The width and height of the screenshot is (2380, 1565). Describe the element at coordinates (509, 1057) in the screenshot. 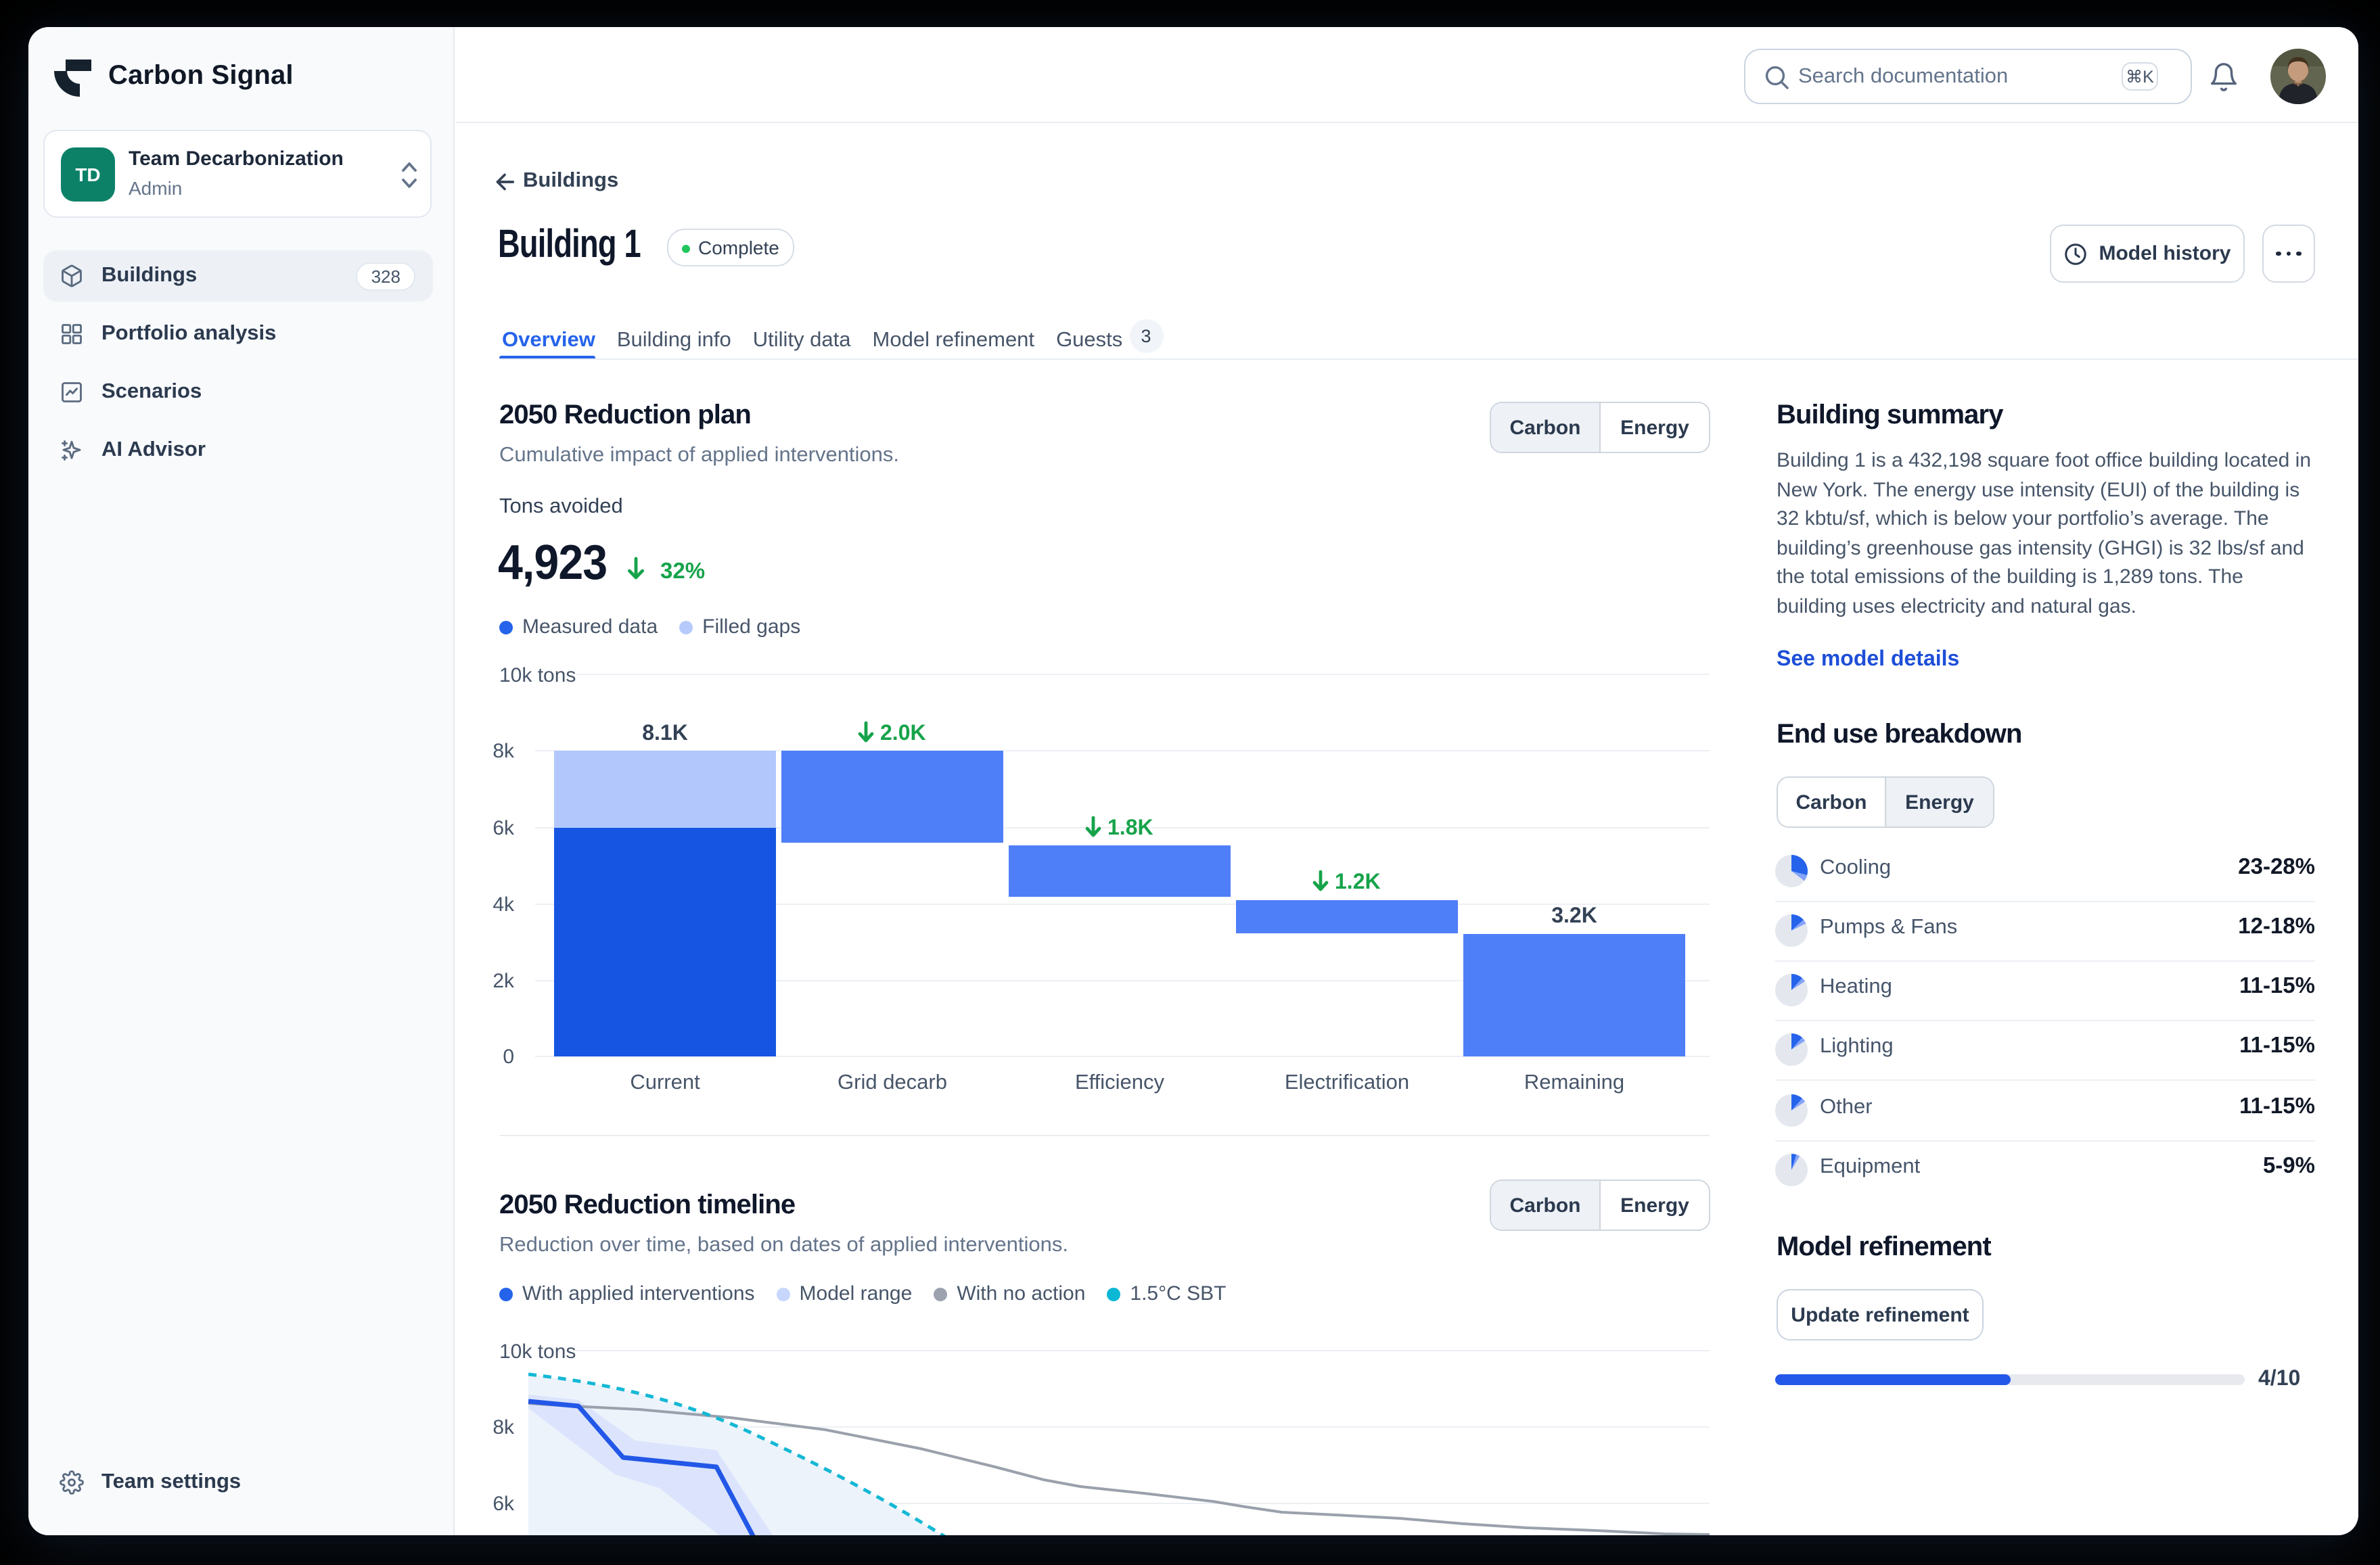

I see `svg-text: 0` at that location.